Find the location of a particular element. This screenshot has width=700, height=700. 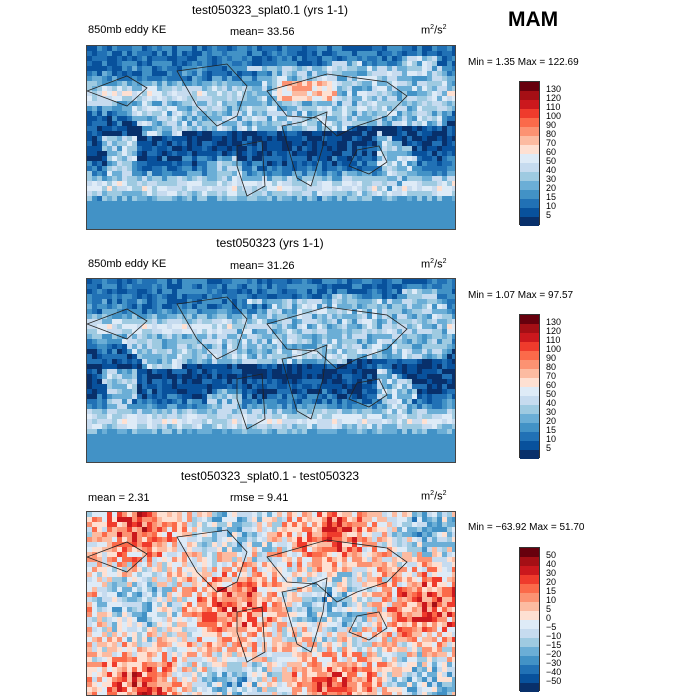

panel-2-colorbar-labels: 130 120 110 100 90 80 70 60 50 40 30 20 15 10 5 is located at coordinates (566, 386).